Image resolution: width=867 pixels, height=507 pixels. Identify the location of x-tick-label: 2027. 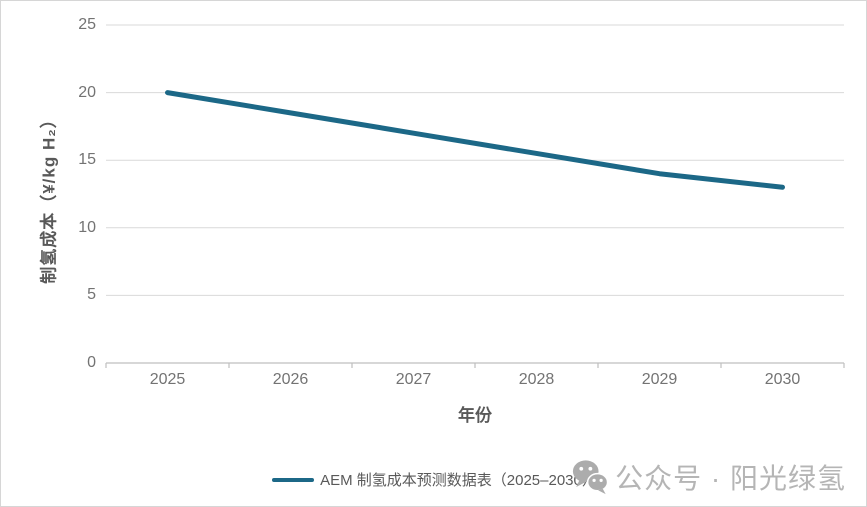
(413, 379).